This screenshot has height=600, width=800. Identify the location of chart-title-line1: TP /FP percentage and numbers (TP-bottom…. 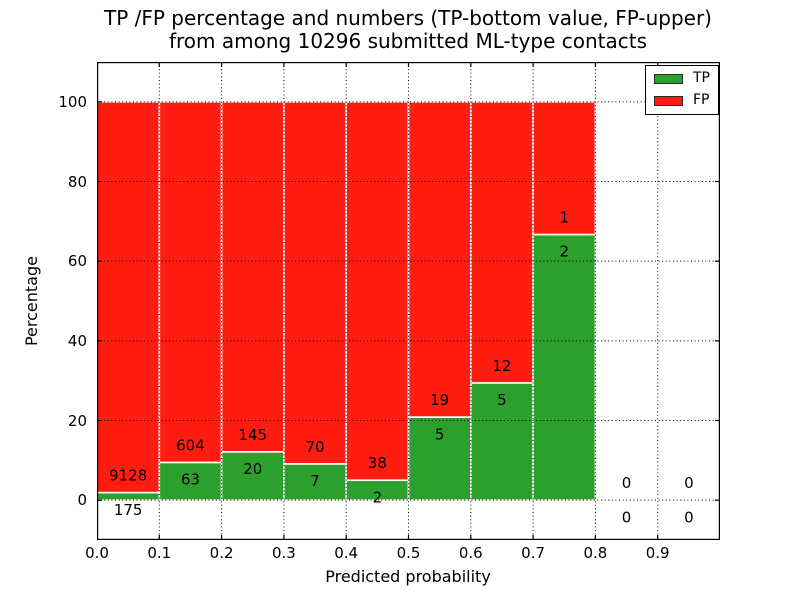
(408, 18).